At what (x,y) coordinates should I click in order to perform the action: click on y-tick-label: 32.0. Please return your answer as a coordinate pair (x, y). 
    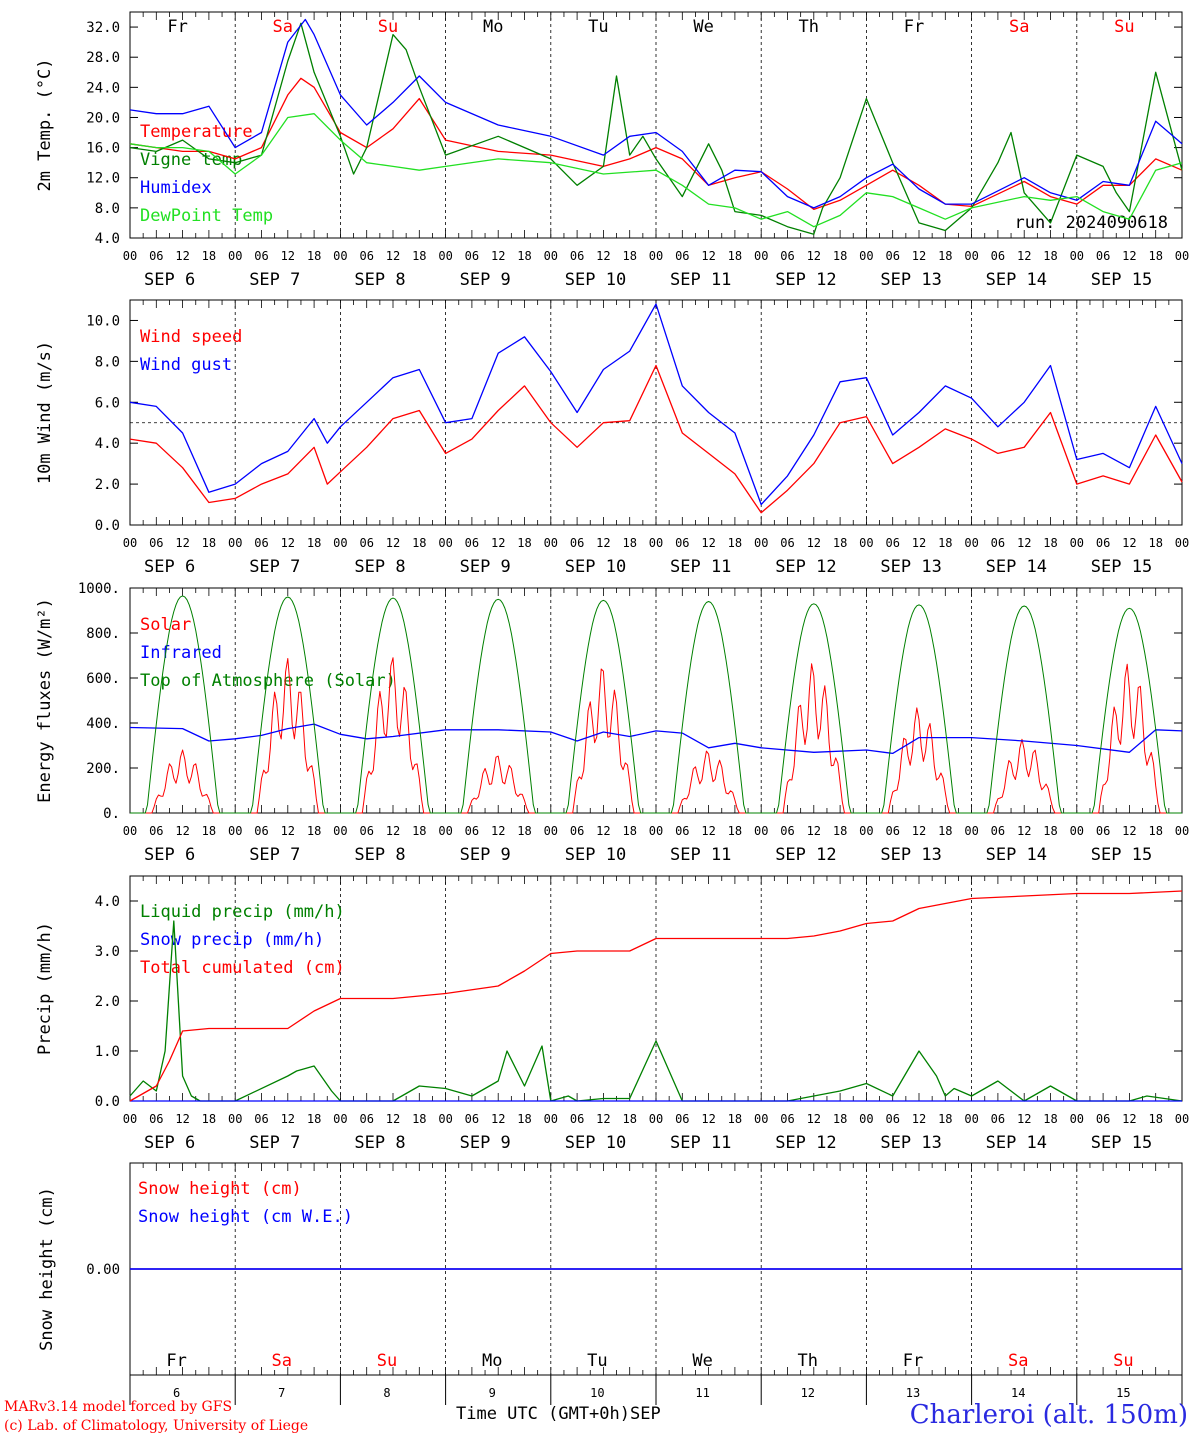
    Looking at the image, I should click on (103, 28).